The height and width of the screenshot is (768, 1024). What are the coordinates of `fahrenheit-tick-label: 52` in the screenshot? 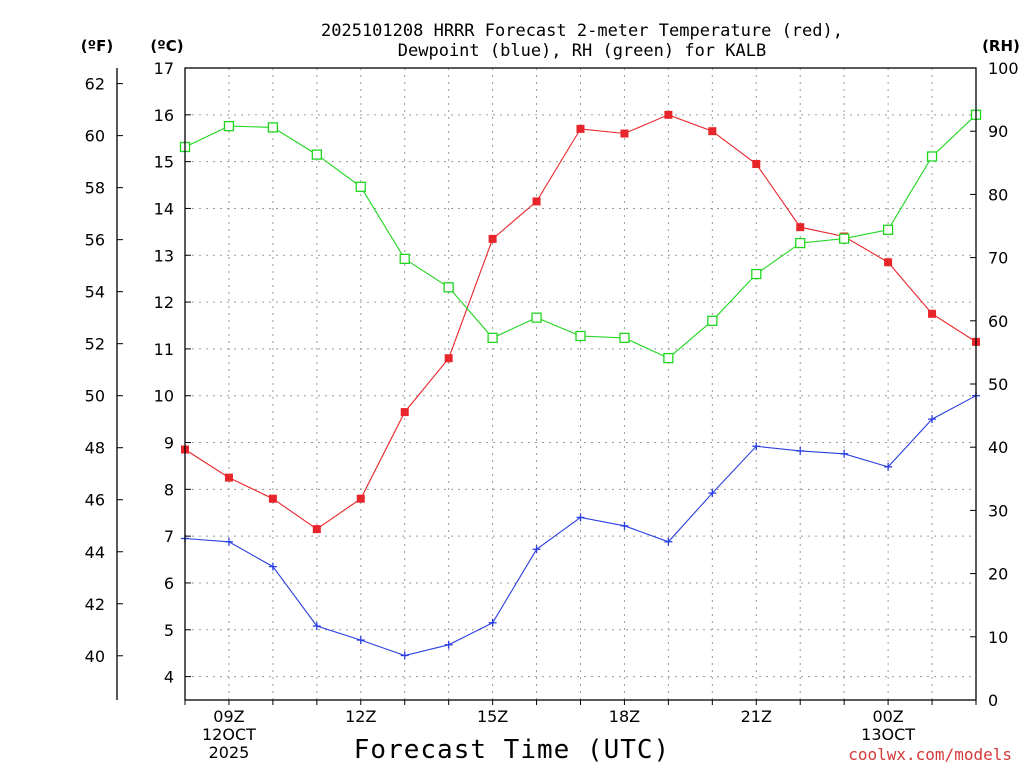 It's located at (95, 344).